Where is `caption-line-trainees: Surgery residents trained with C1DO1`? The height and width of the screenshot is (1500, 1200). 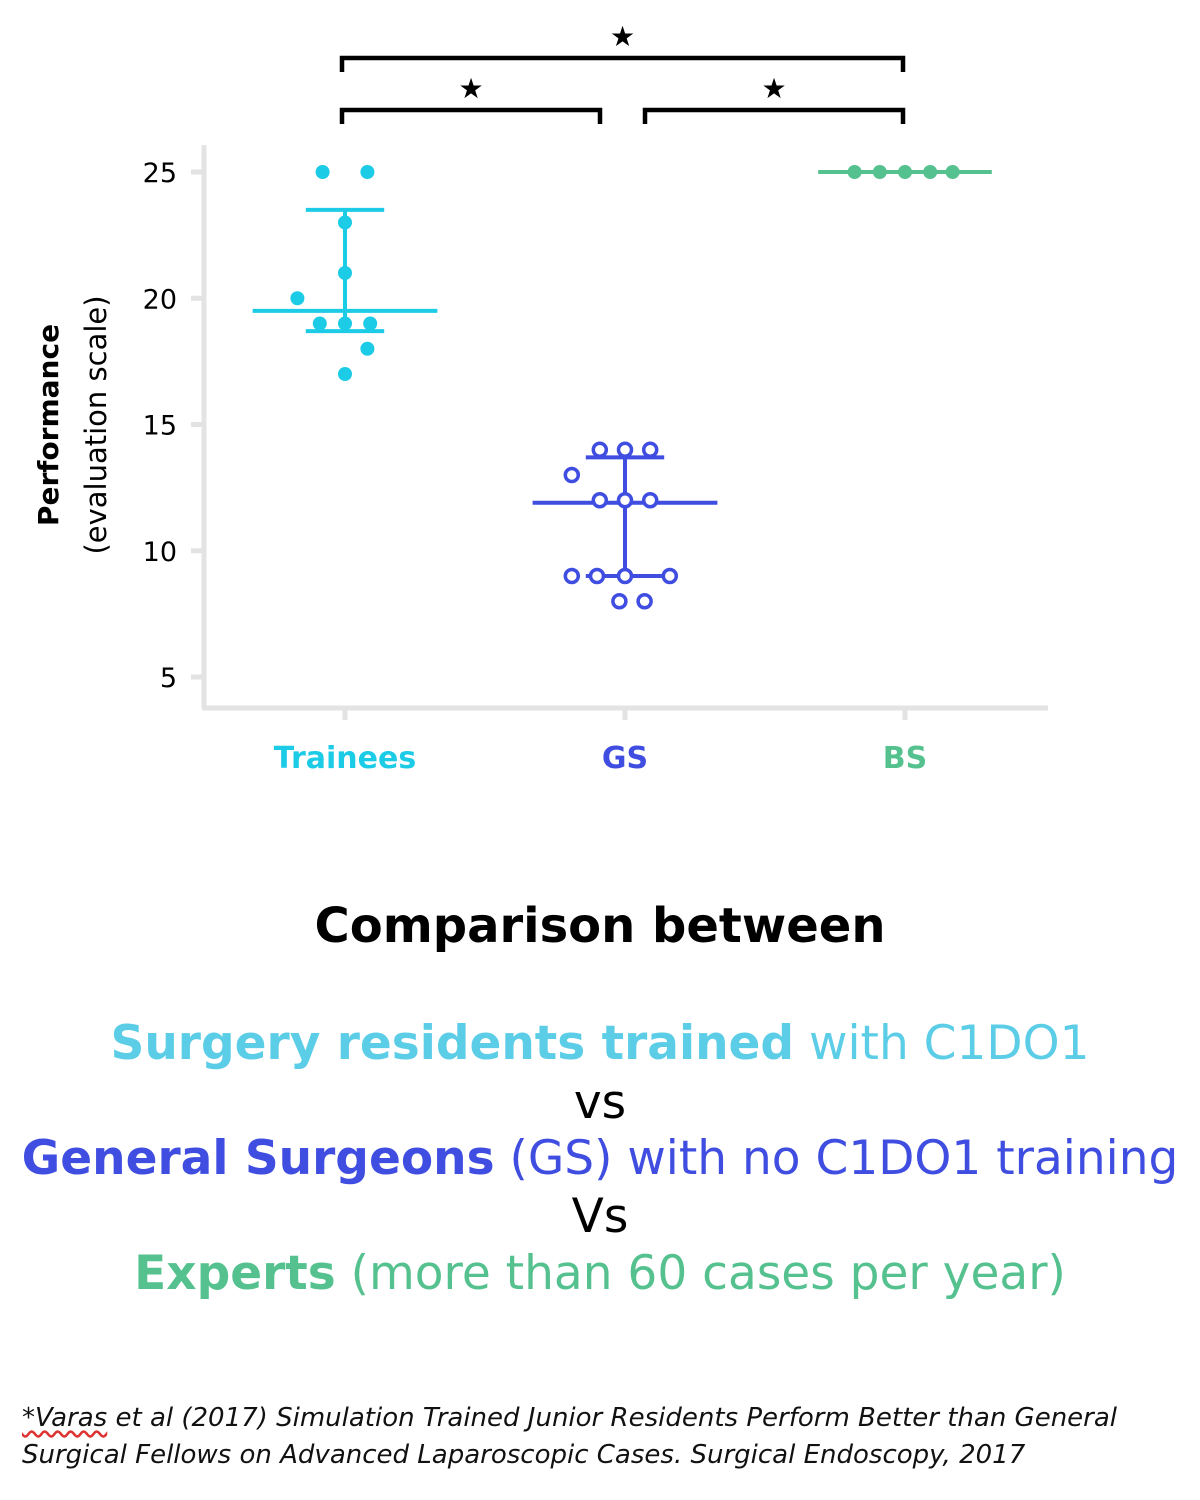 caption-line-trainees: Surgery residents trained with C1DO1 is located at coordinates (600, 1044).